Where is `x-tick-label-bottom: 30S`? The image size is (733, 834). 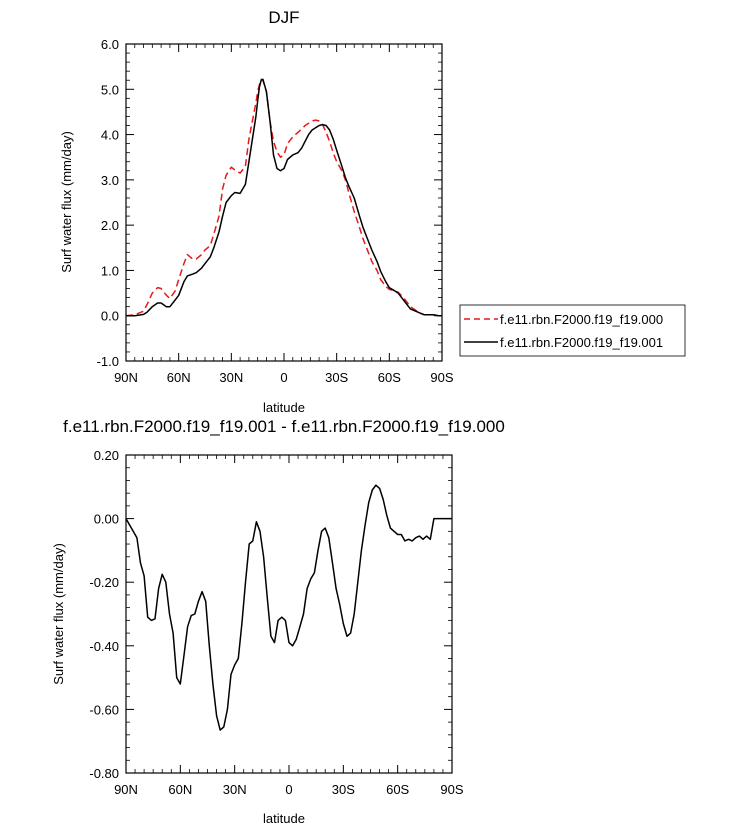
x-tick-label-bottom: 30S is located at coordinates (343, 789).